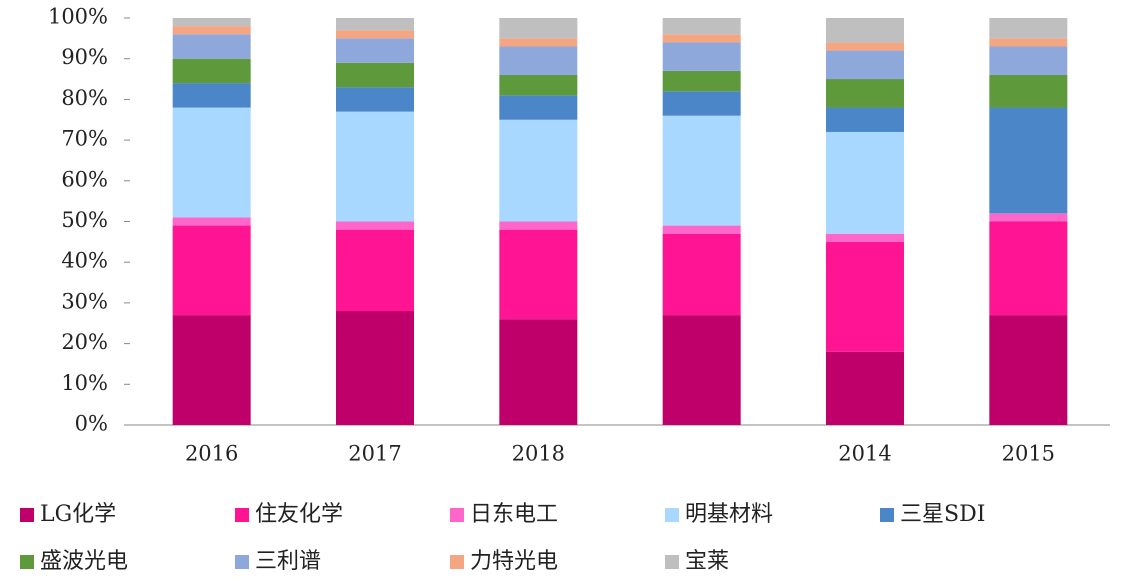 This screenshot has height=586, width=1129. What do you see at coordinates (374, 454) in the screenshot?
I see `x-tick-label: 2017` at bounding box center [374, 454].